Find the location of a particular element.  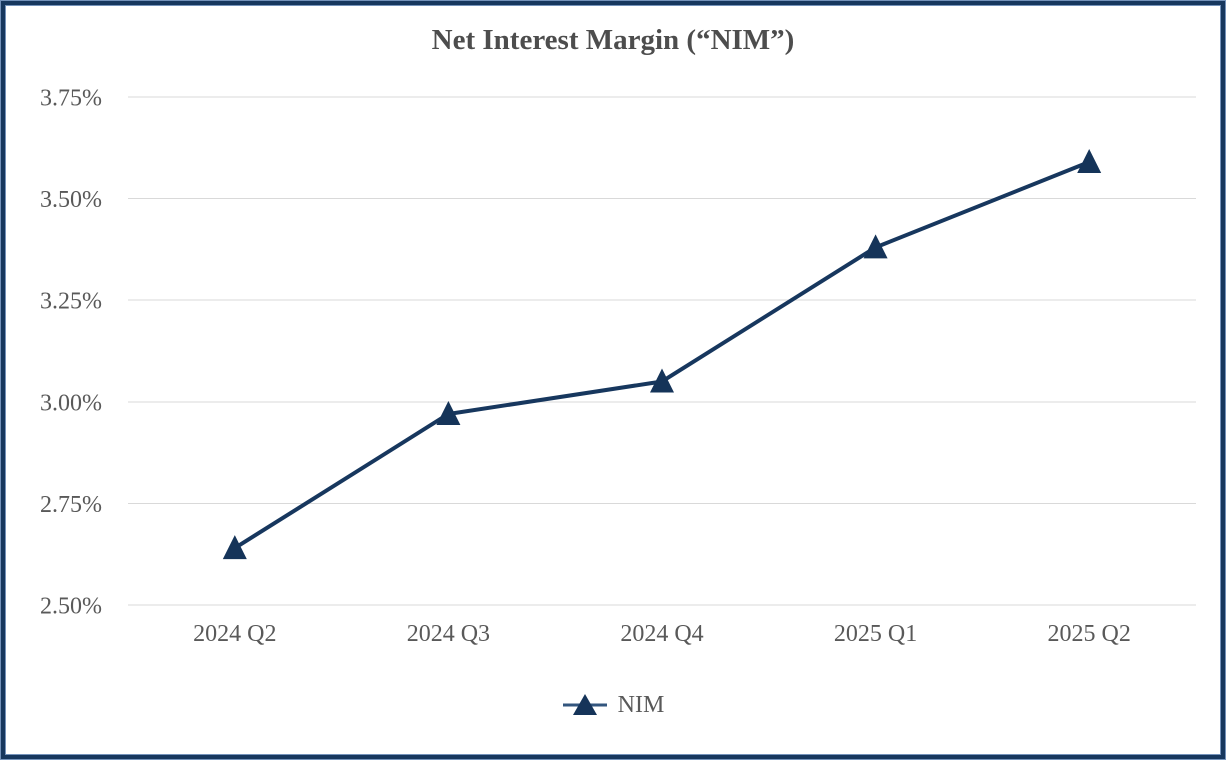

y-axis-tick-label: 3.50% is located at coordinates (71, 200).